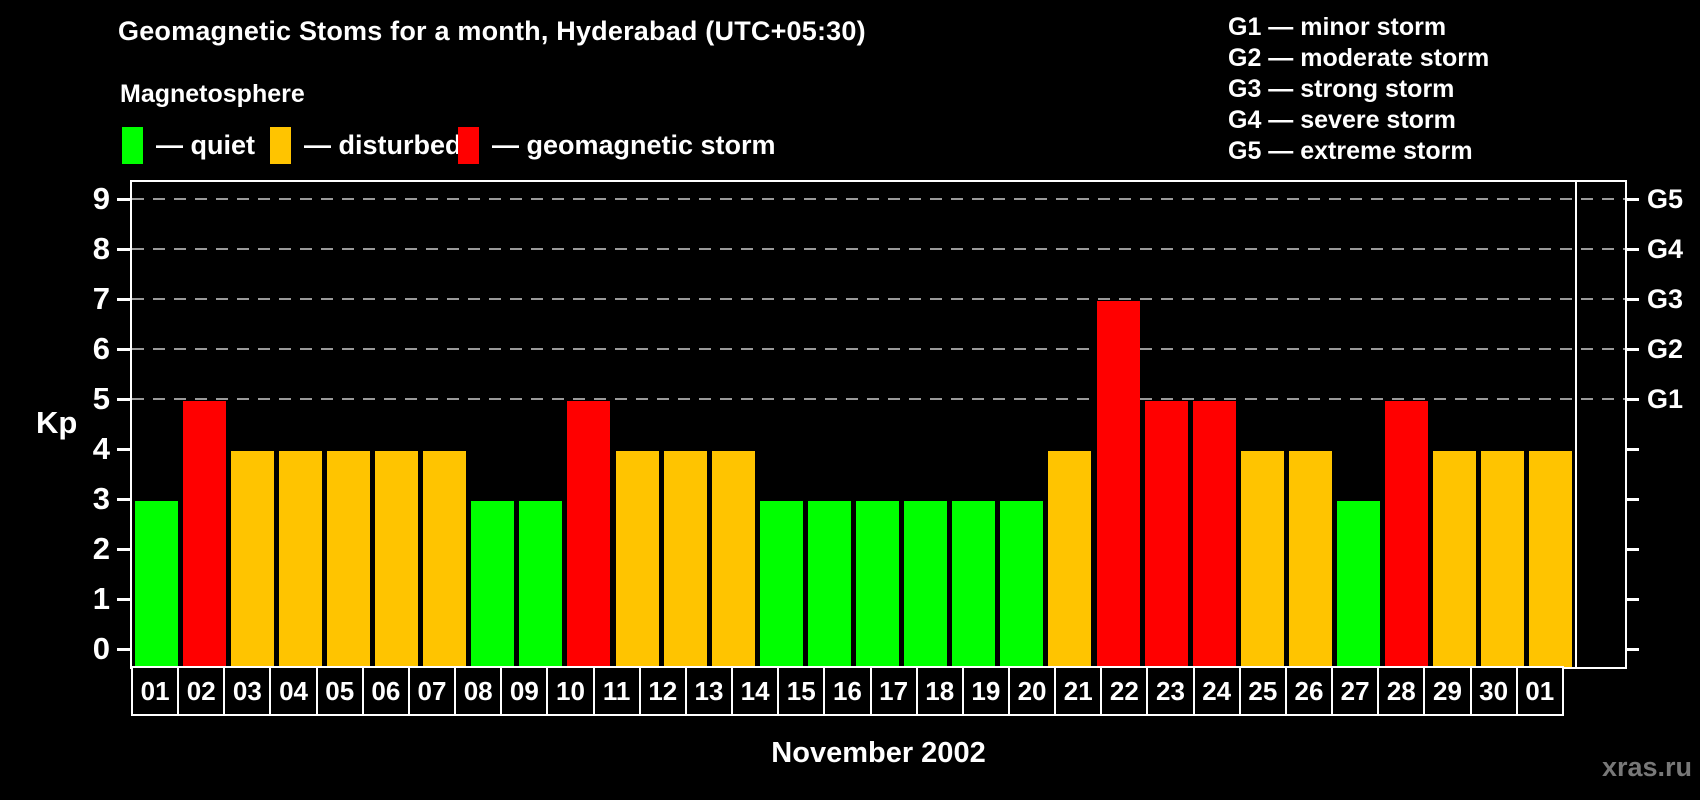  What do you see at coordinates (155, 691) in the screenshot?
I see `day-cell: 01` at bounding box center [155, 691].